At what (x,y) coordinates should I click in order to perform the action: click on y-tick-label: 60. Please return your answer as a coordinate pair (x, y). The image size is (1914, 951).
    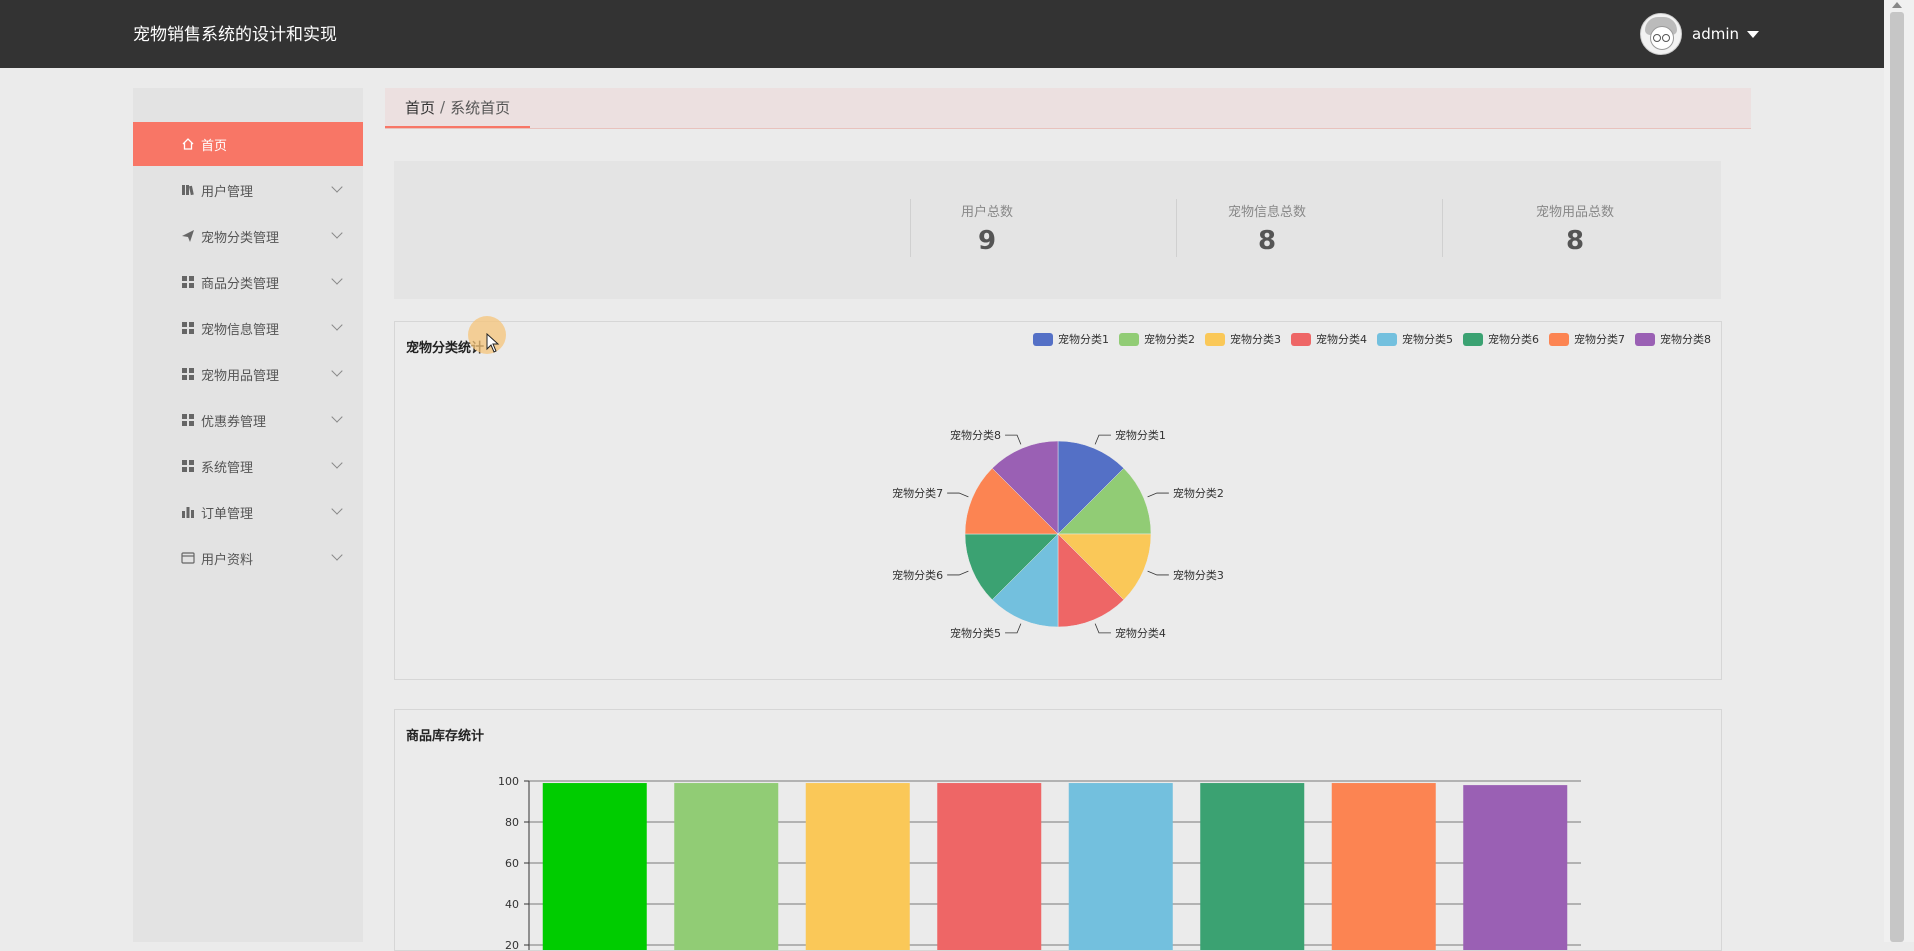
    Looking at the image, I should click on (512, 863).